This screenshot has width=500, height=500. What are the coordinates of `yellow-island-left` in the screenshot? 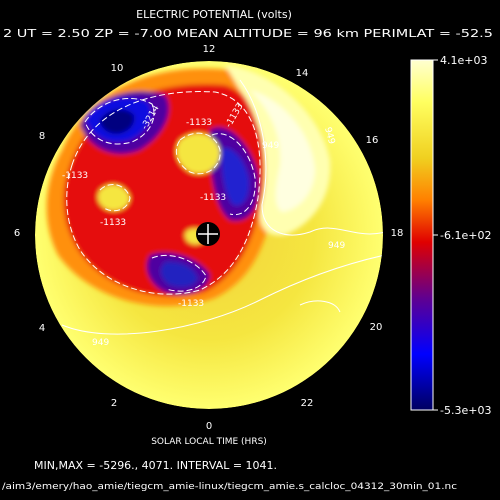 It's located at (113, 197).